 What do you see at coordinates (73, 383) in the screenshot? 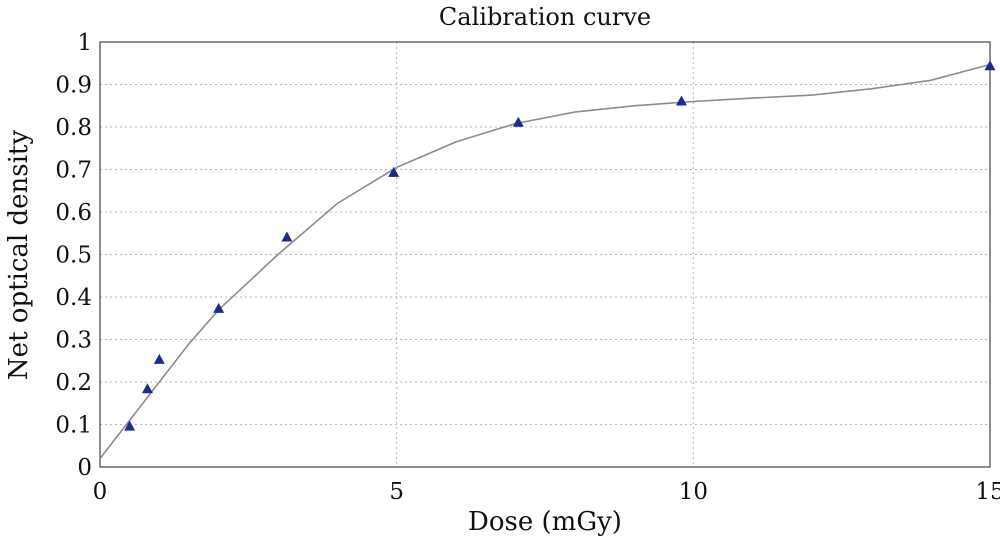
I see `y-tick-label: 0.2` at bounding box center [73, 383].